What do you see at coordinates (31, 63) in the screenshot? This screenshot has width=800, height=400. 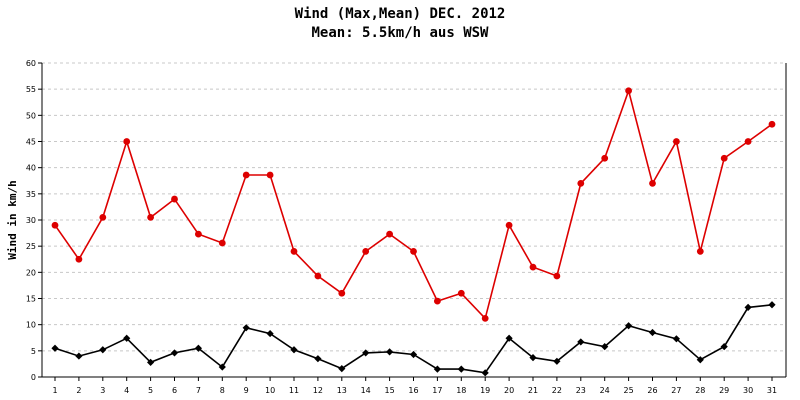 I see `y-tick-label: 60` at bounding box center [31, 63].